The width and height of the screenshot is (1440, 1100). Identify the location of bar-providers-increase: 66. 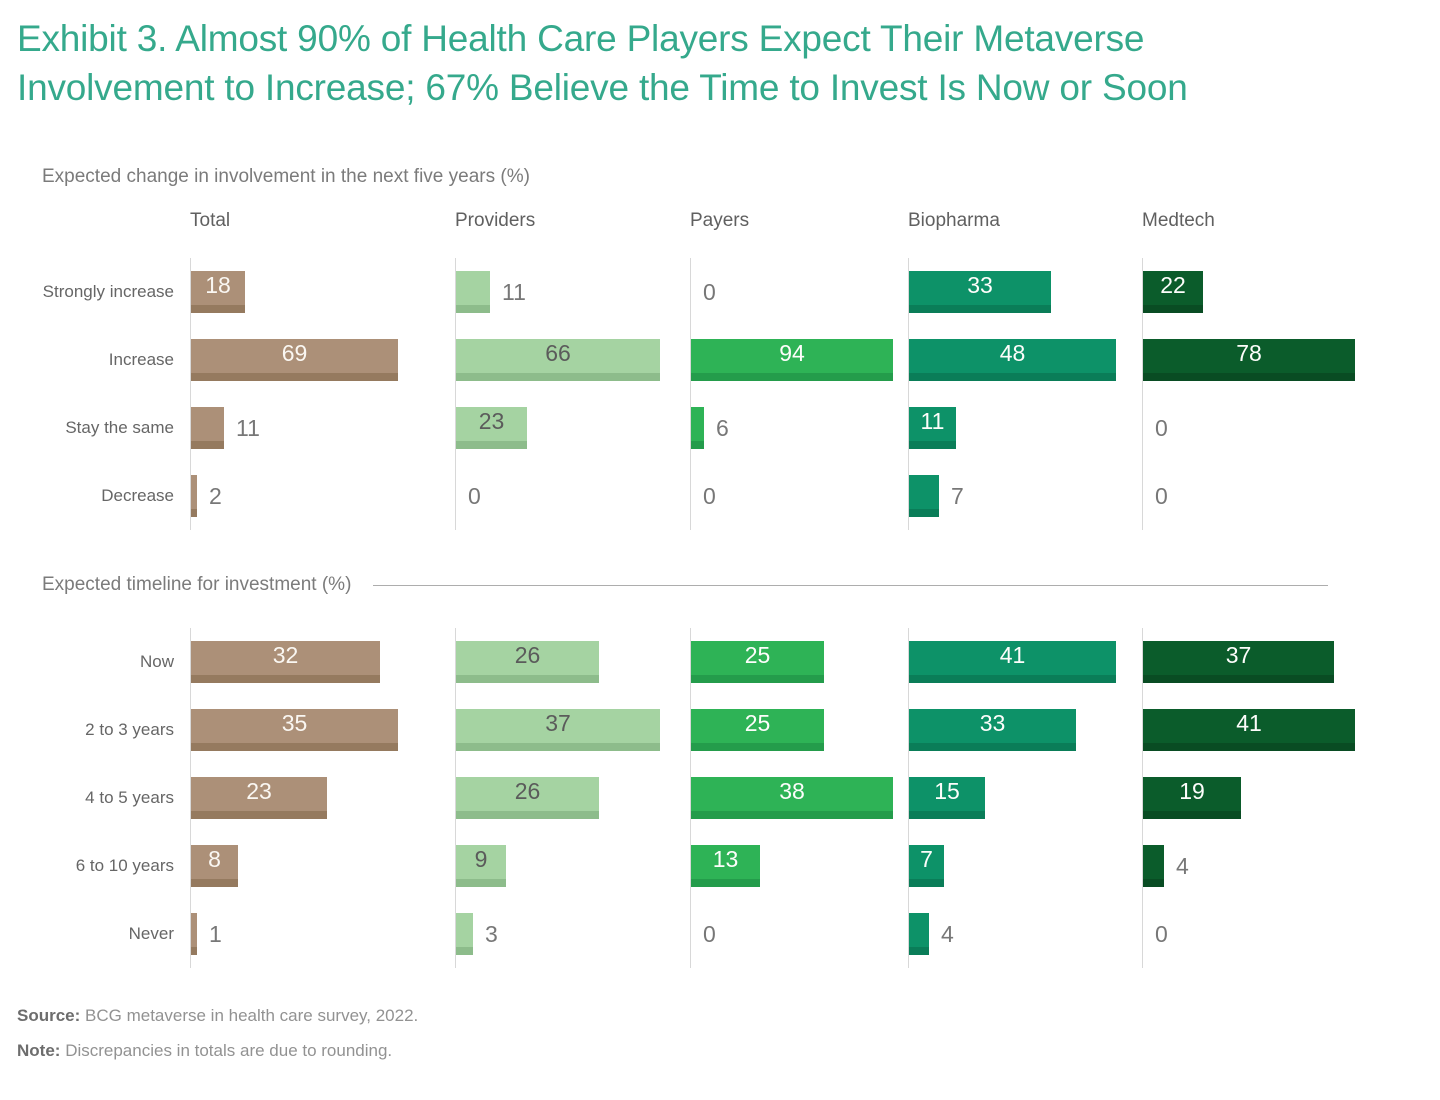
(558, 360).